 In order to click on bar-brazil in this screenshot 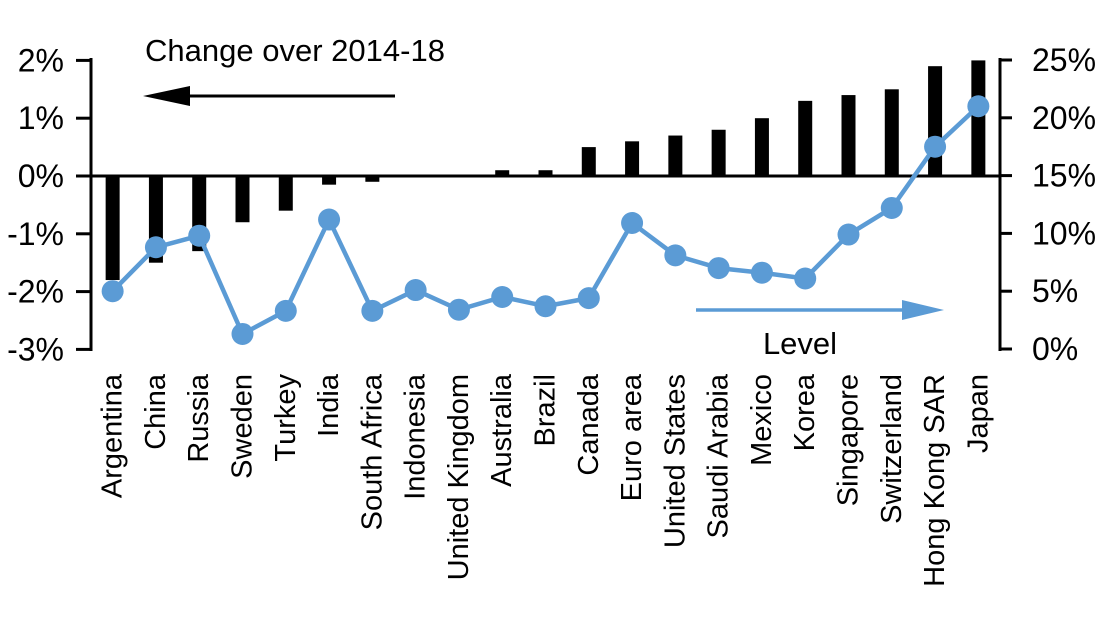, I will do `click(545, 173)`.